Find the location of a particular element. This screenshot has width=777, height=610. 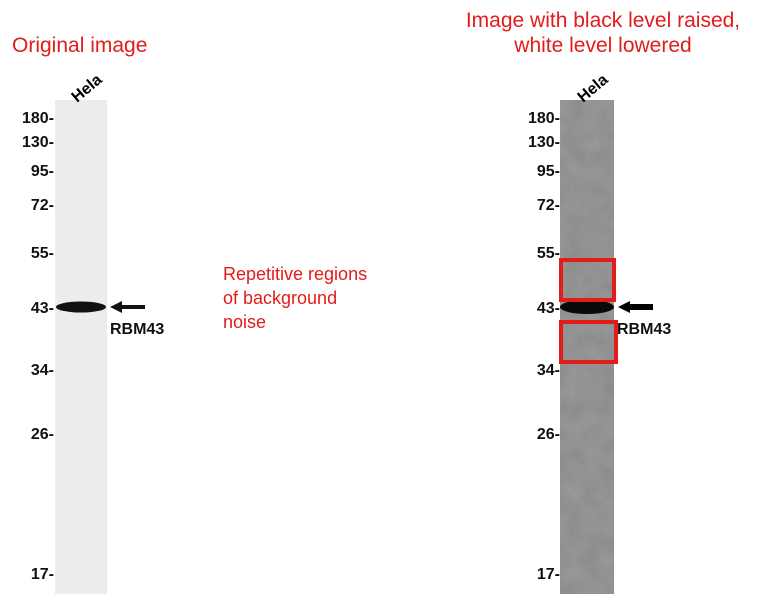

right-title: Image with black level raised, is located at coordinates (603, 20).